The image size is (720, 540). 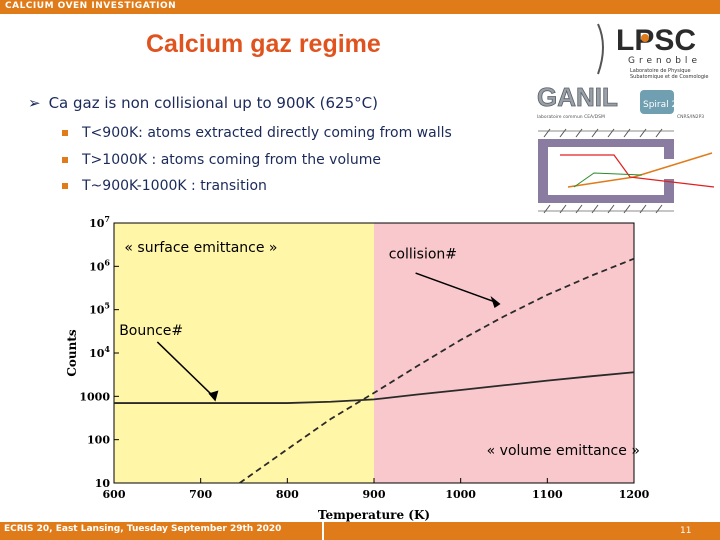 I want to click on annotation-collision-arrow, so click(x=455, y=287).